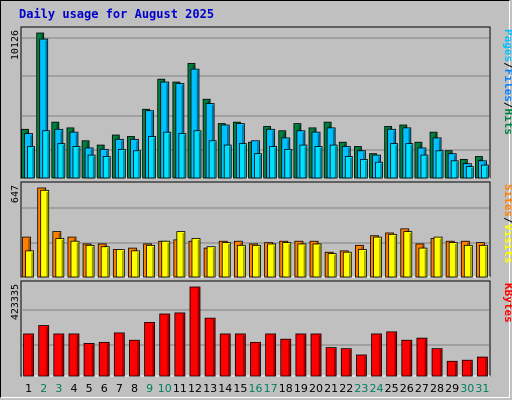 This screenshot has height=400, width=512. What do you see at coordinates (134, 388) in the screenshot?
I see `day-label: 8` at bounding box center [134, 388].